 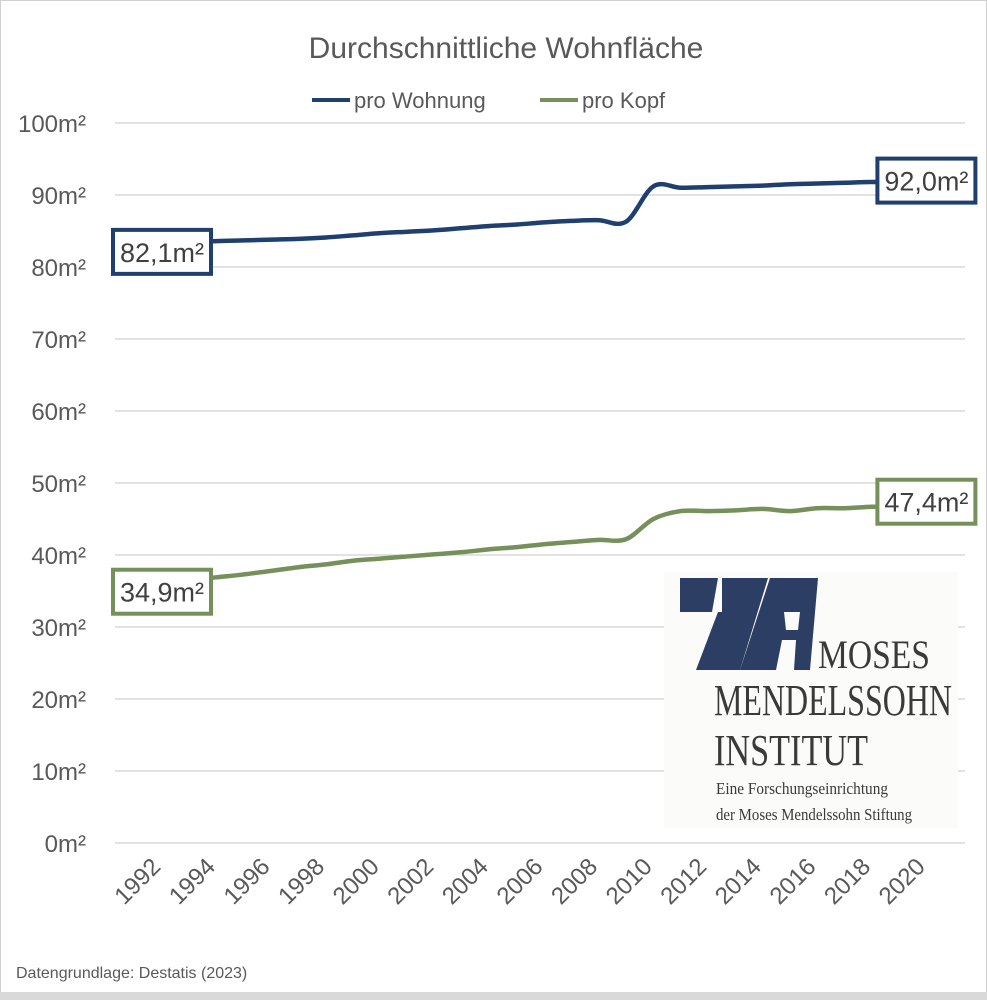 What do you see at coordinates (902, 881) in the screenshot?
I see `x-tick-label: 2020` at bounding box center [902, 881].